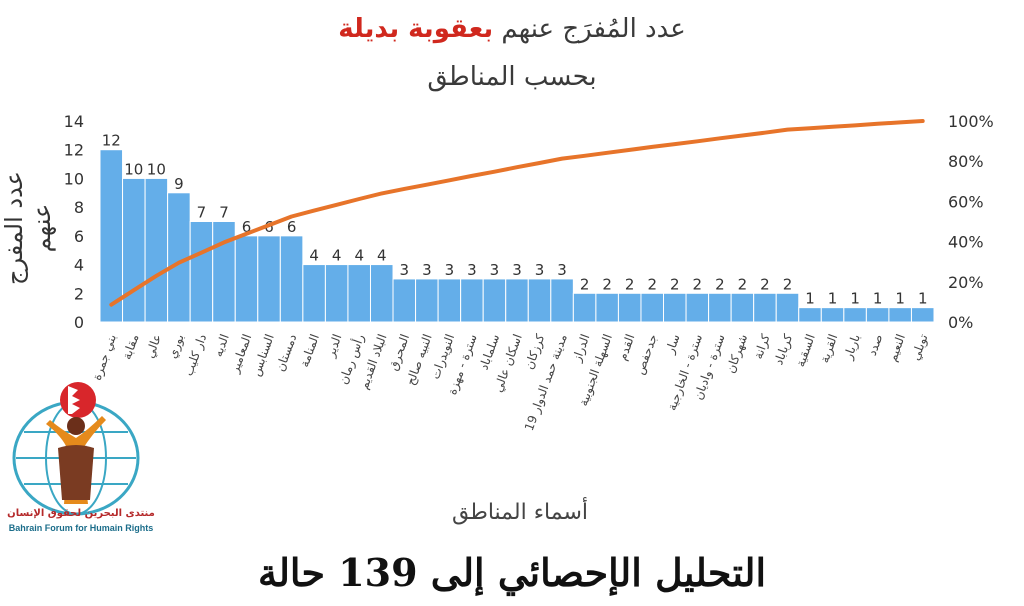 The height and width of the screenshot is (606, 1024). What do you see at coordinates (762, 346) in the screenshot?
I see `category-label: كرانة` at bounding box center [762, 346].